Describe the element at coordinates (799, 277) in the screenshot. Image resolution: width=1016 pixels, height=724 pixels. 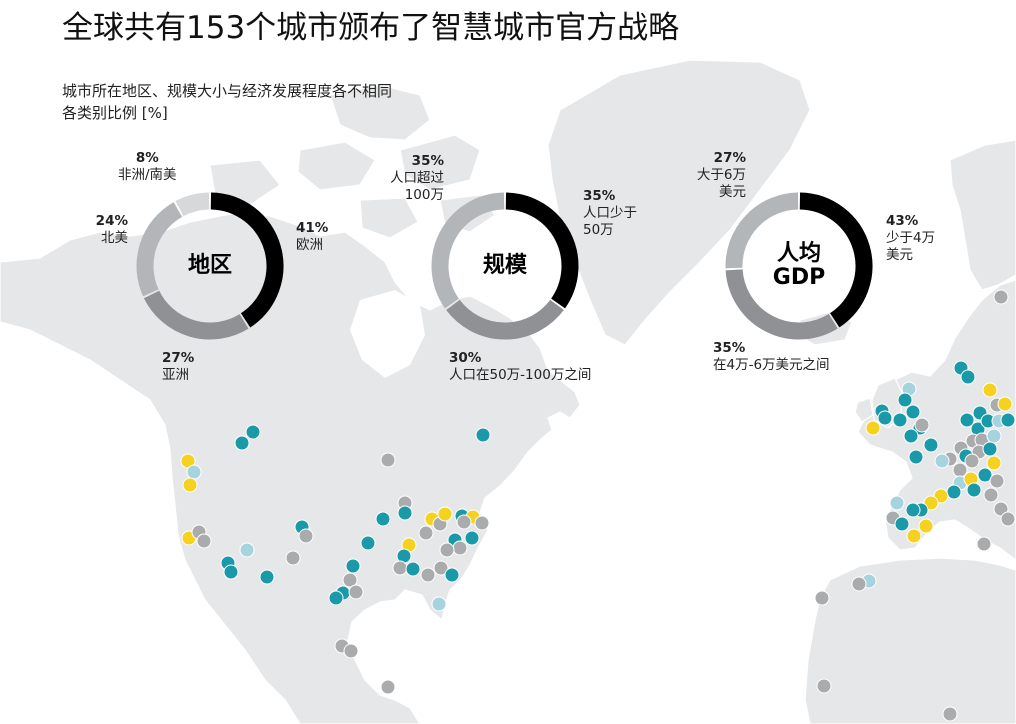
I see `gdp-center-line-2: GDP` at that location.